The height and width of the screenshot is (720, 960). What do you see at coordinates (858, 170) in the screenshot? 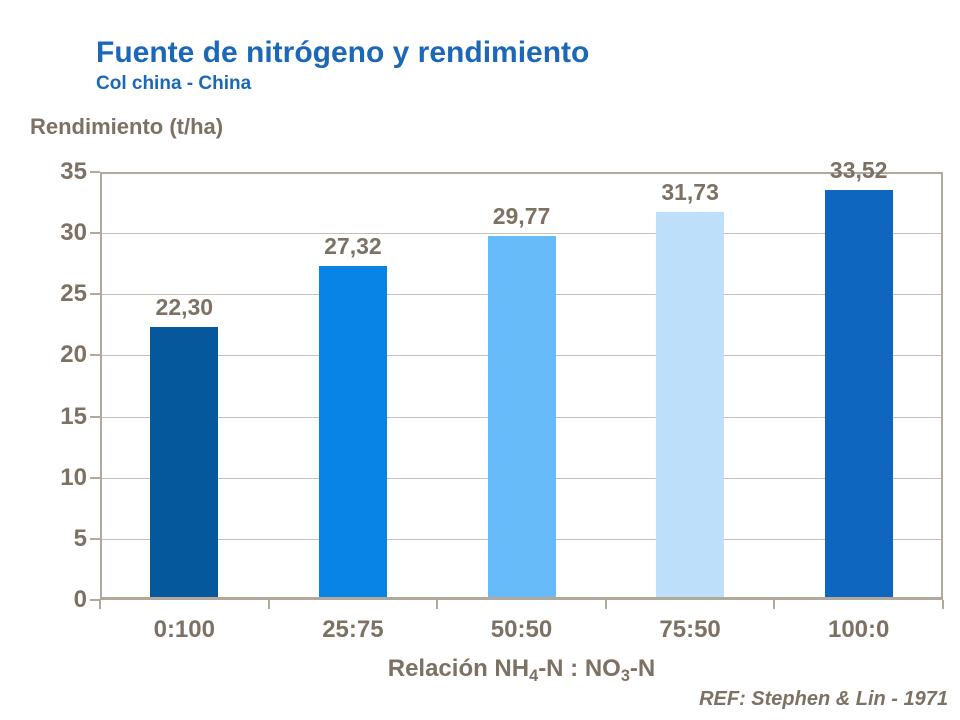
I see `bar-value-label: 33,52` at bounding box center [858, 170].